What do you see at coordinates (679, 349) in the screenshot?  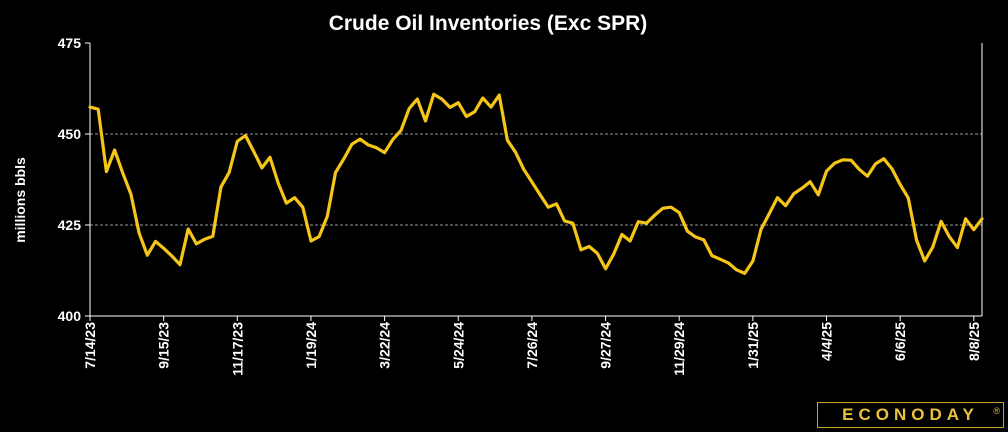 I see `x-tick-label: 11/29/24` at bounding box center [679, 349].